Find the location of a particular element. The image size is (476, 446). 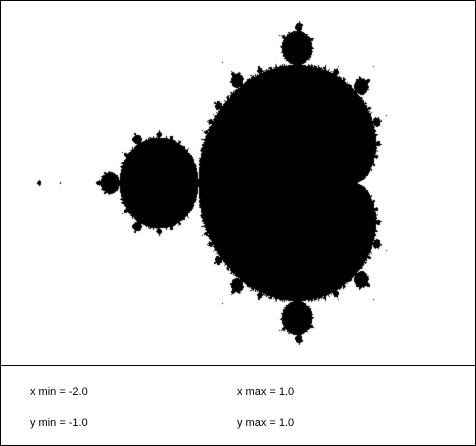

y-min-value: -1.0 is located at coordinates (78, 423).